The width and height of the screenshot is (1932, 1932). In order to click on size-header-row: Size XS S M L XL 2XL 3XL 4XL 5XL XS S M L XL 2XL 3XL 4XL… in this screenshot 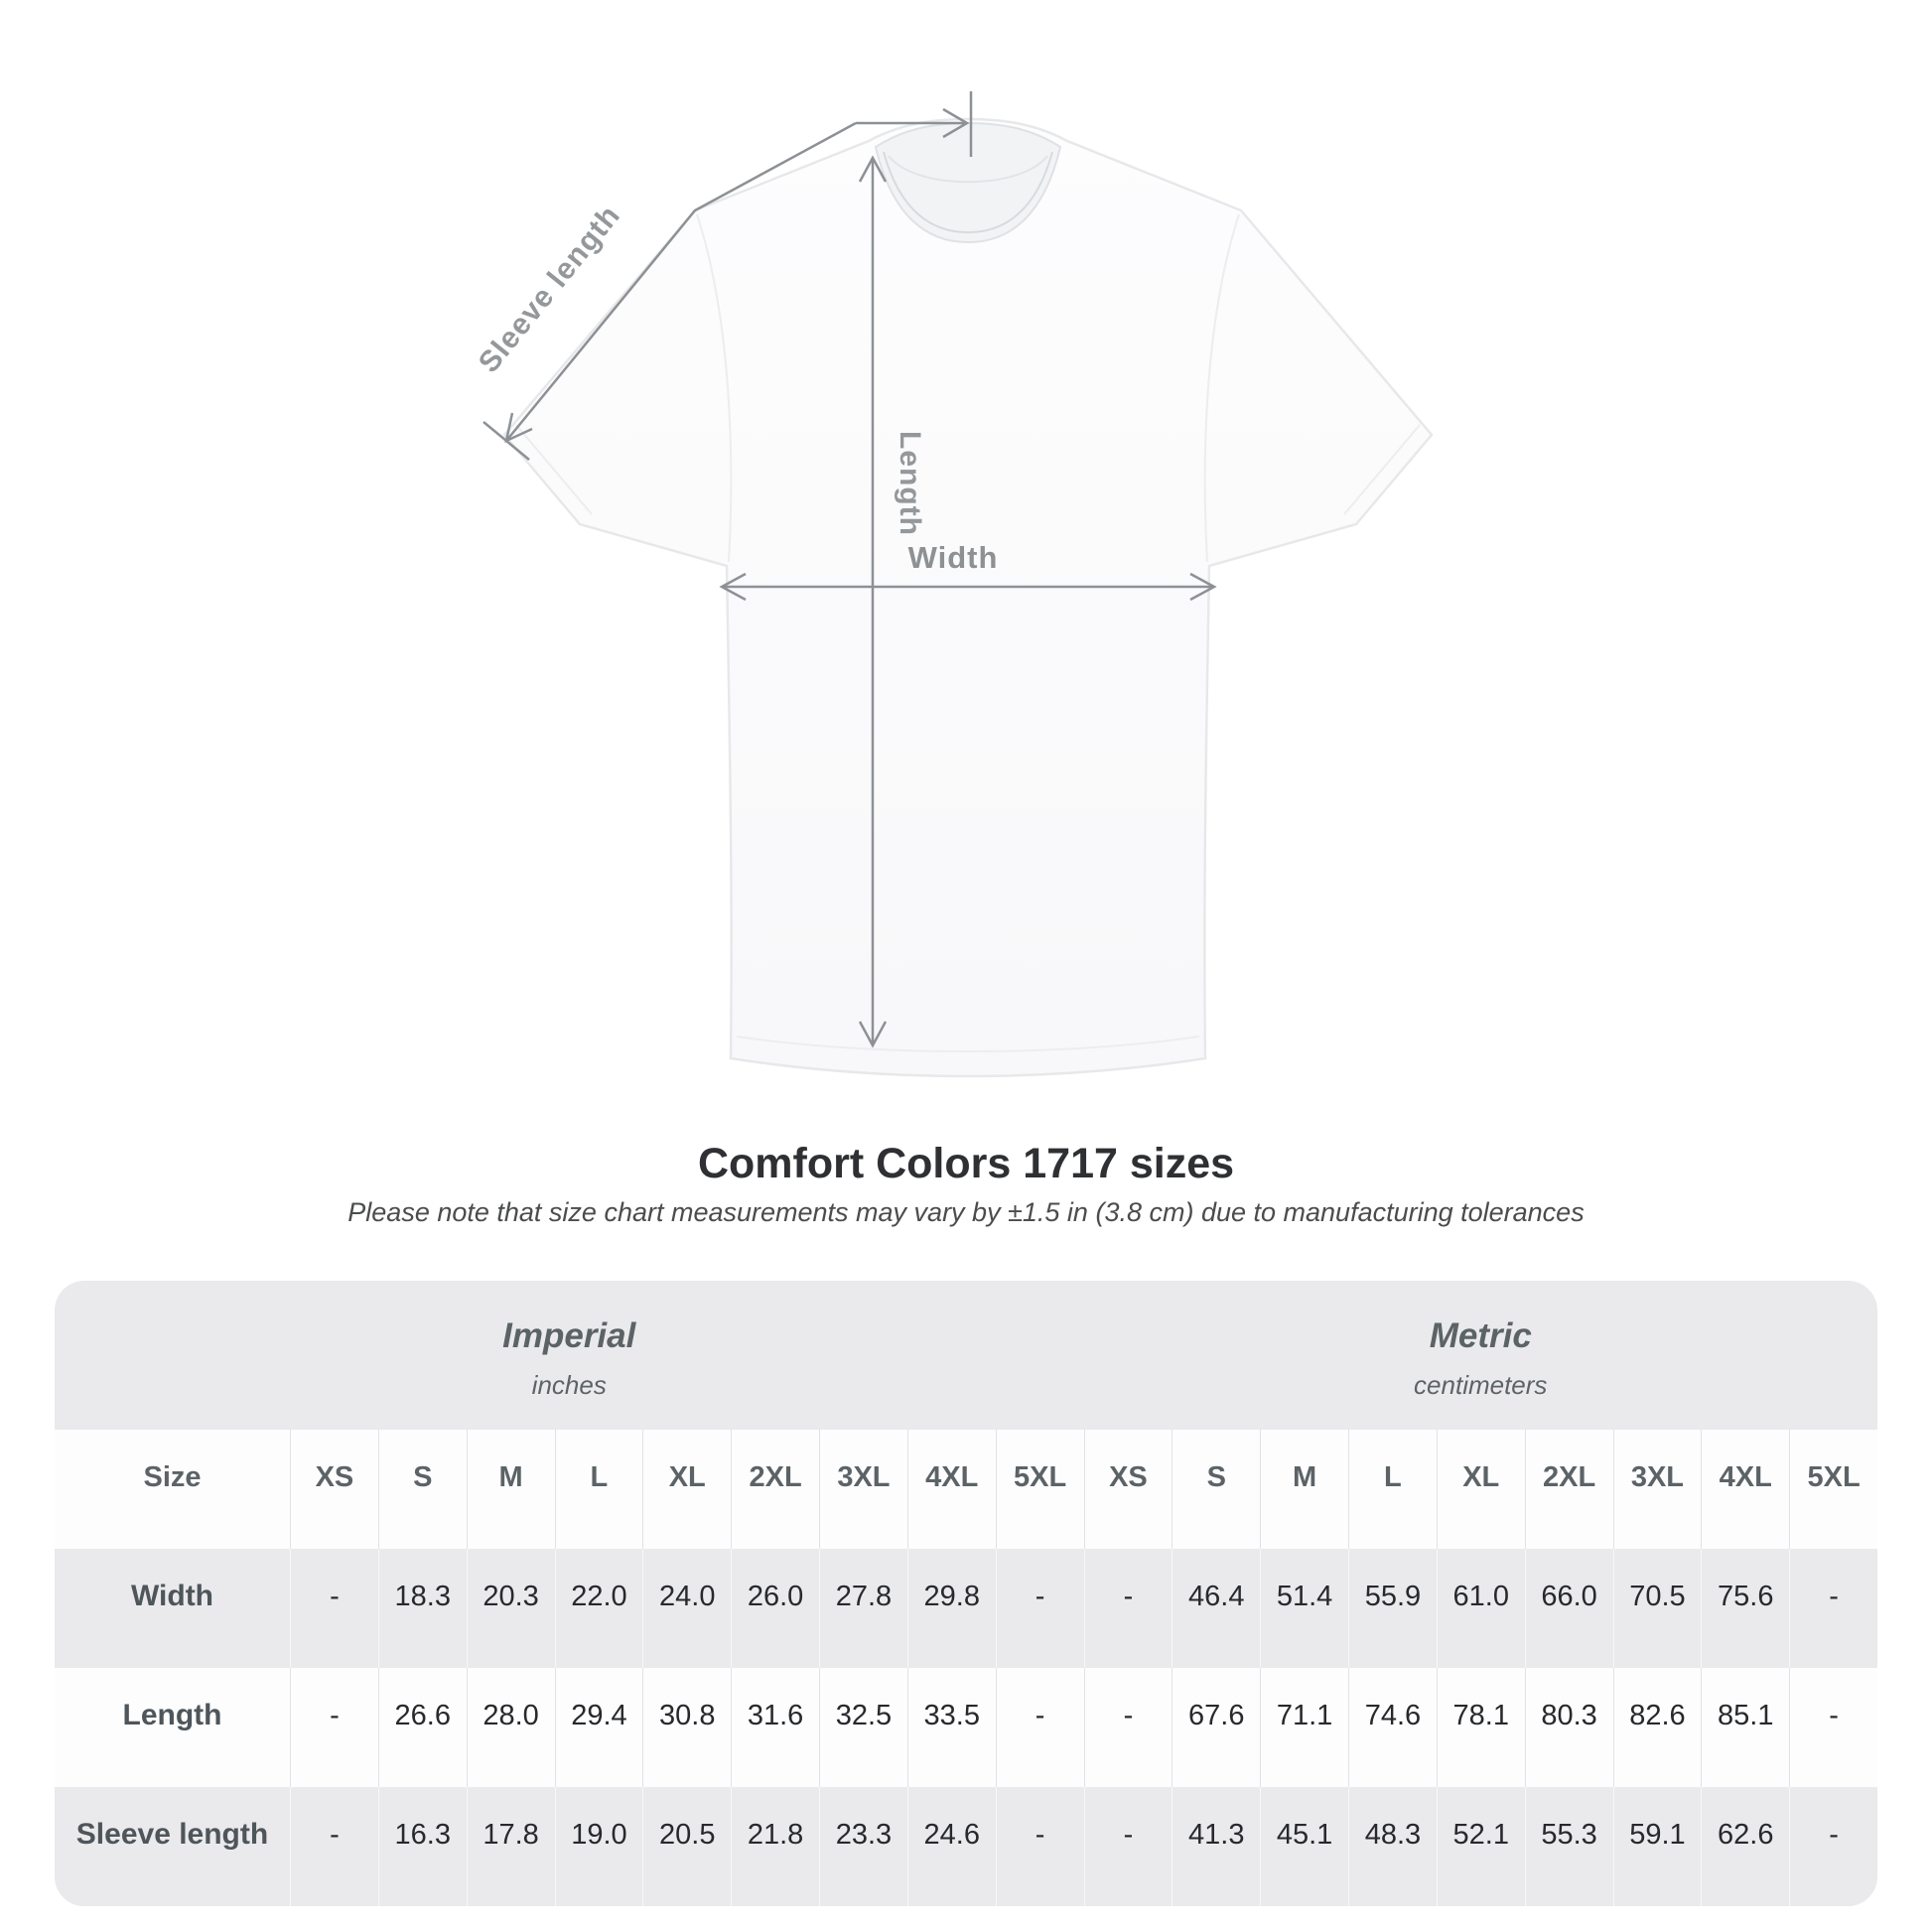, I will do `click(966, 1489)`.